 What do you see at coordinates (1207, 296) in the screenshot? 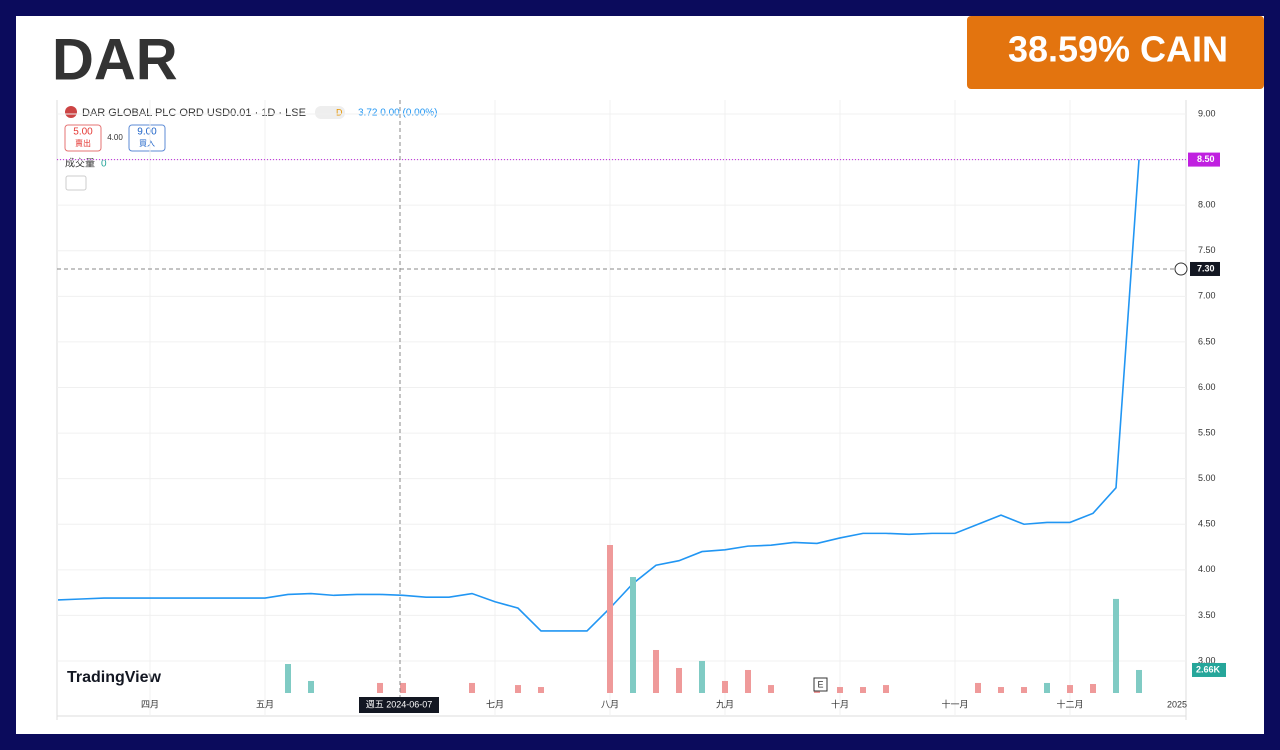
I see `y-tick-label: 7.00` at bounding box center [1207, 296].